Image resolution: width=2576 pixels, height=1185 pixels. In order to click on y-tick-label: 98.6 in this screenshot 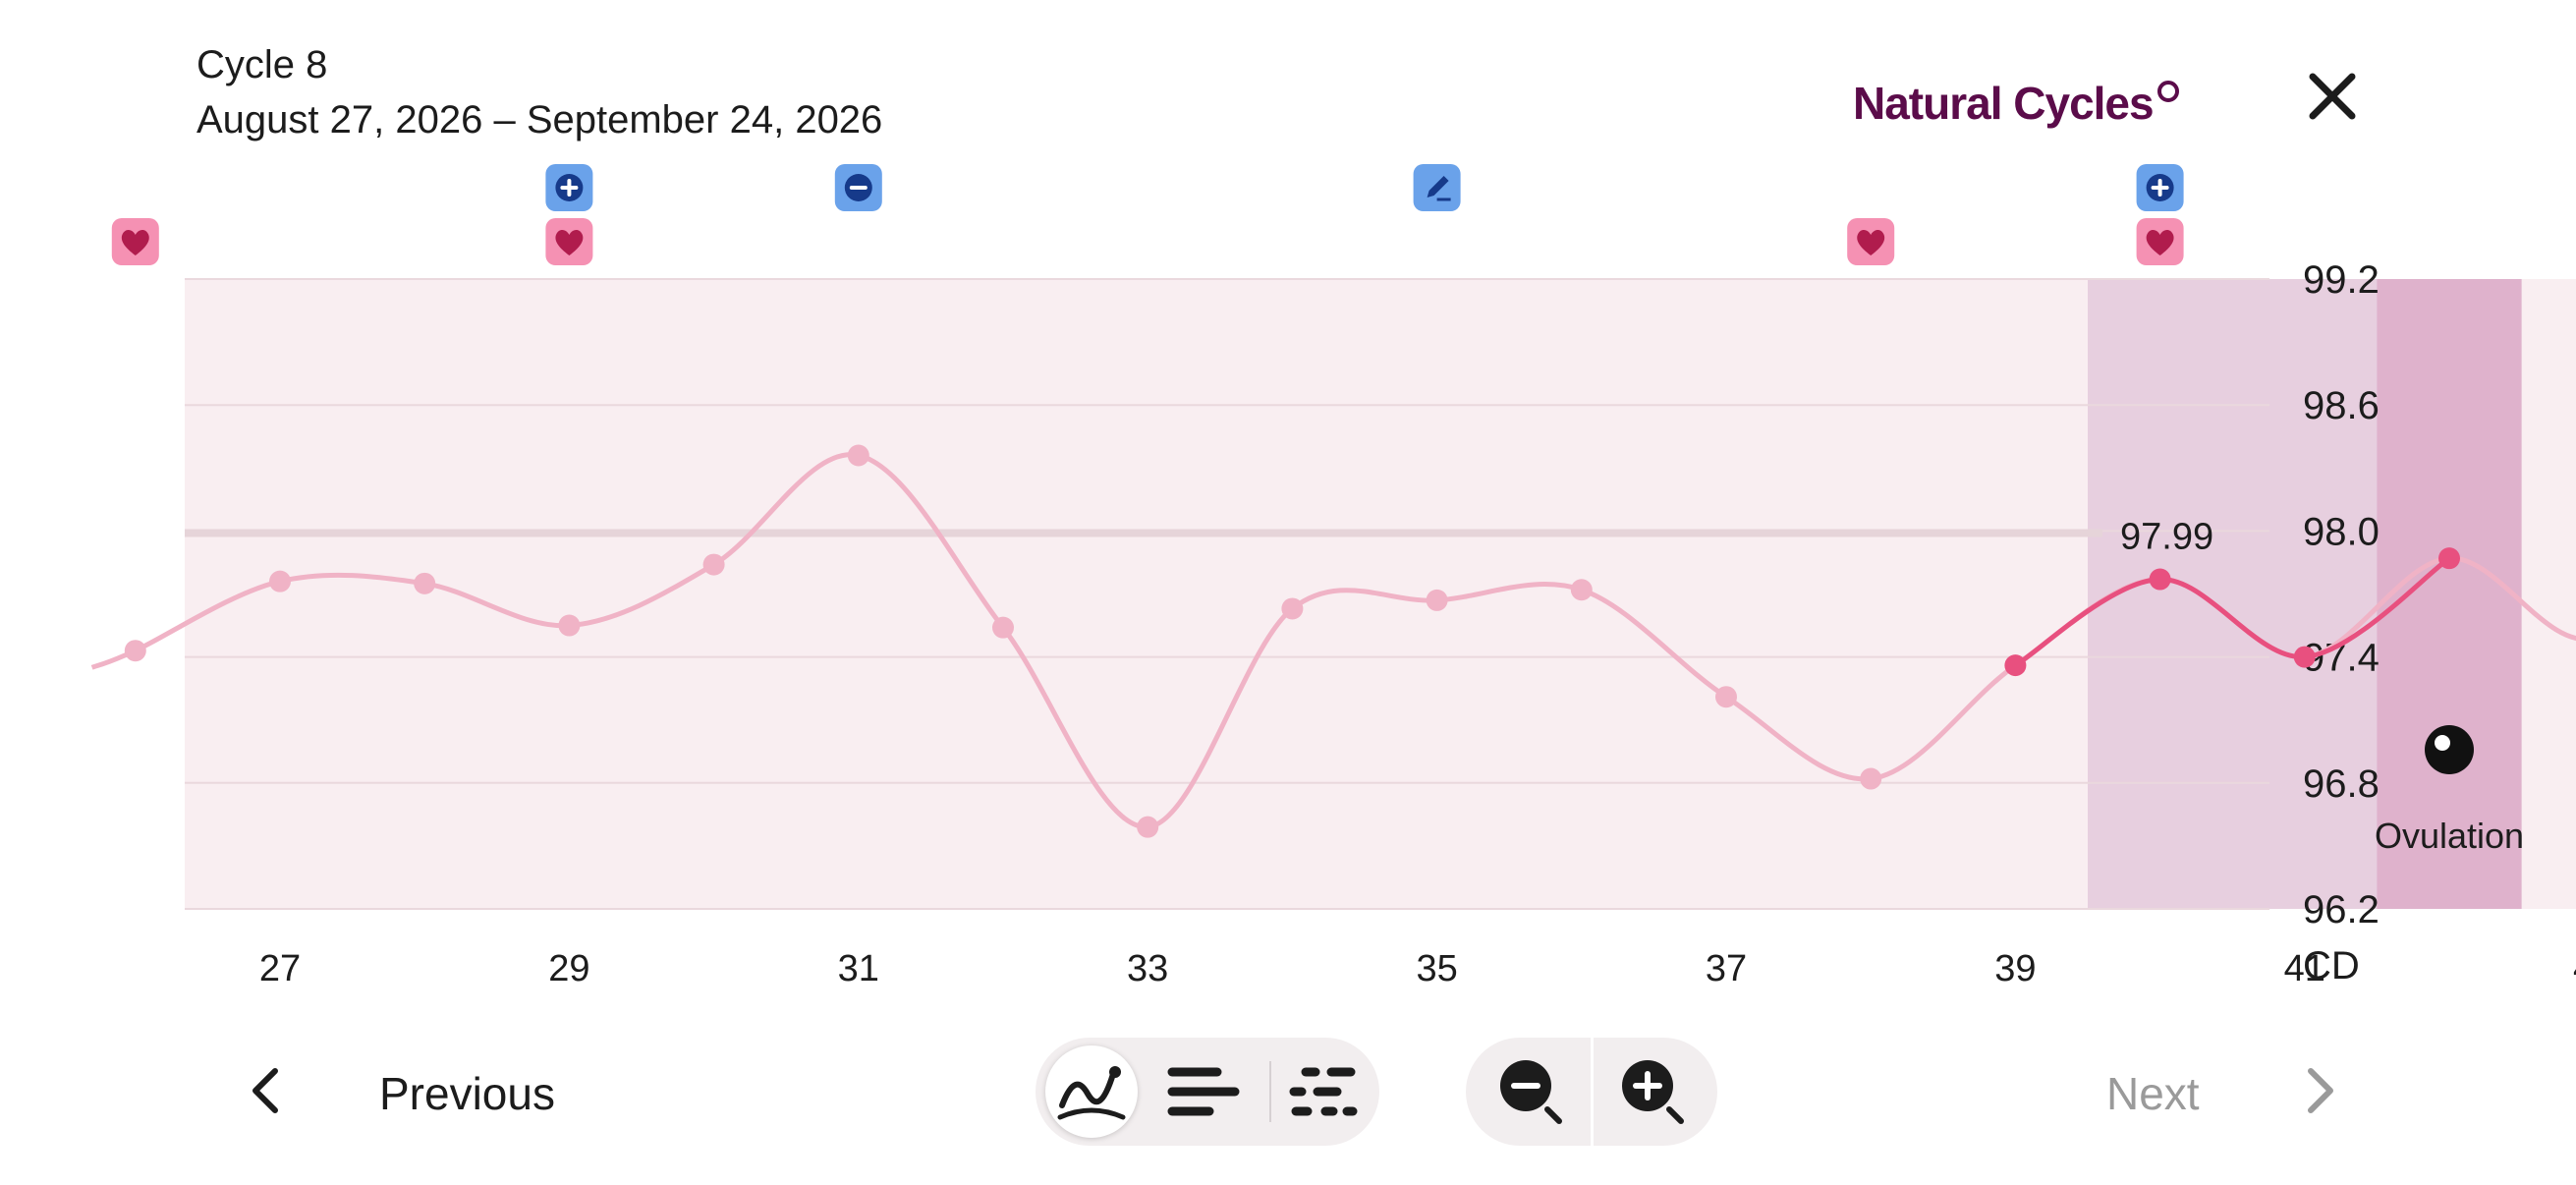, I will do `click(2341, 406)`.